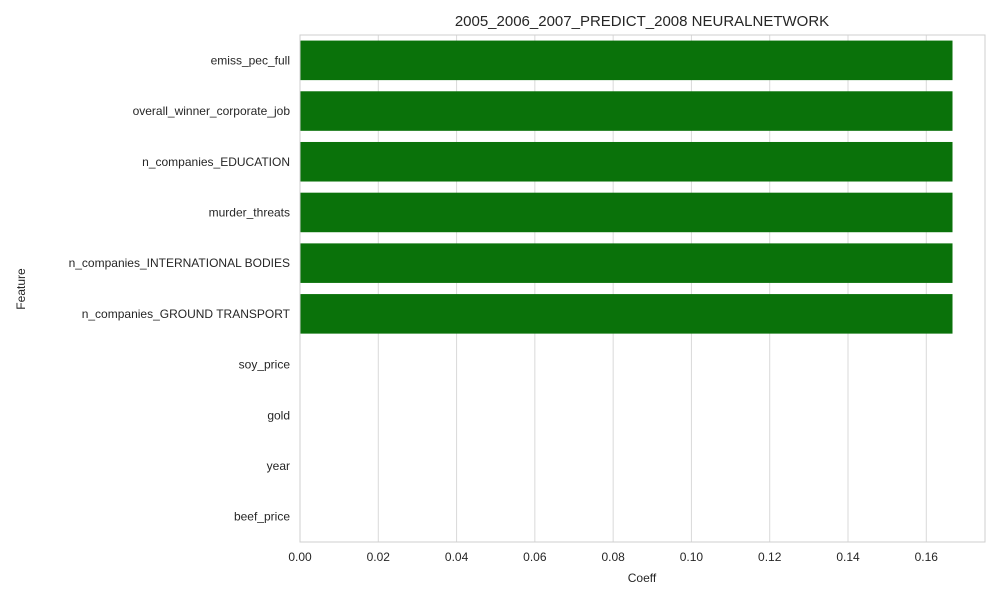  Describe the element at coordinates (216, 162) in the screenshot. I see `y-tick-label: n_companies_EDUCATION` at that location.